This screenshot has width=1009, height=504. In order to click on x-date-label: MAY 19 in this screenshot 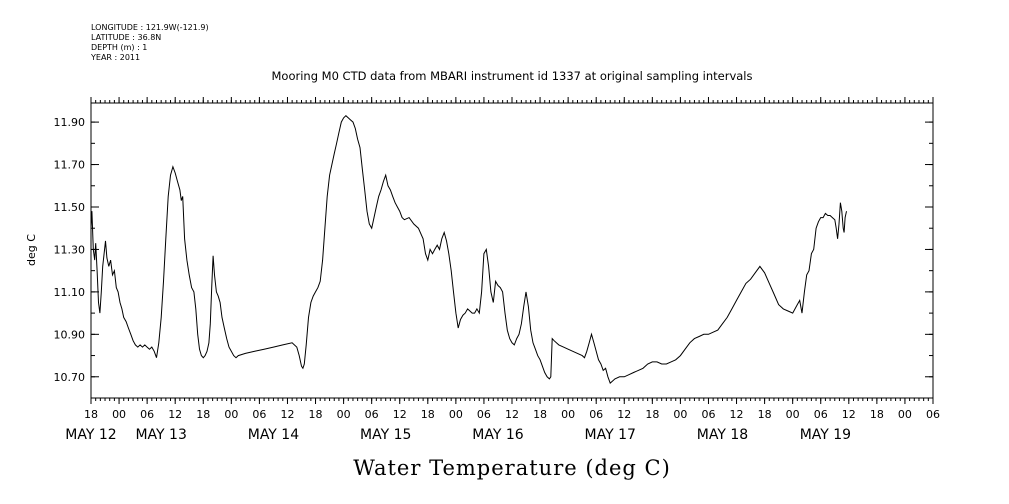, I will do `click(825, 435)`.